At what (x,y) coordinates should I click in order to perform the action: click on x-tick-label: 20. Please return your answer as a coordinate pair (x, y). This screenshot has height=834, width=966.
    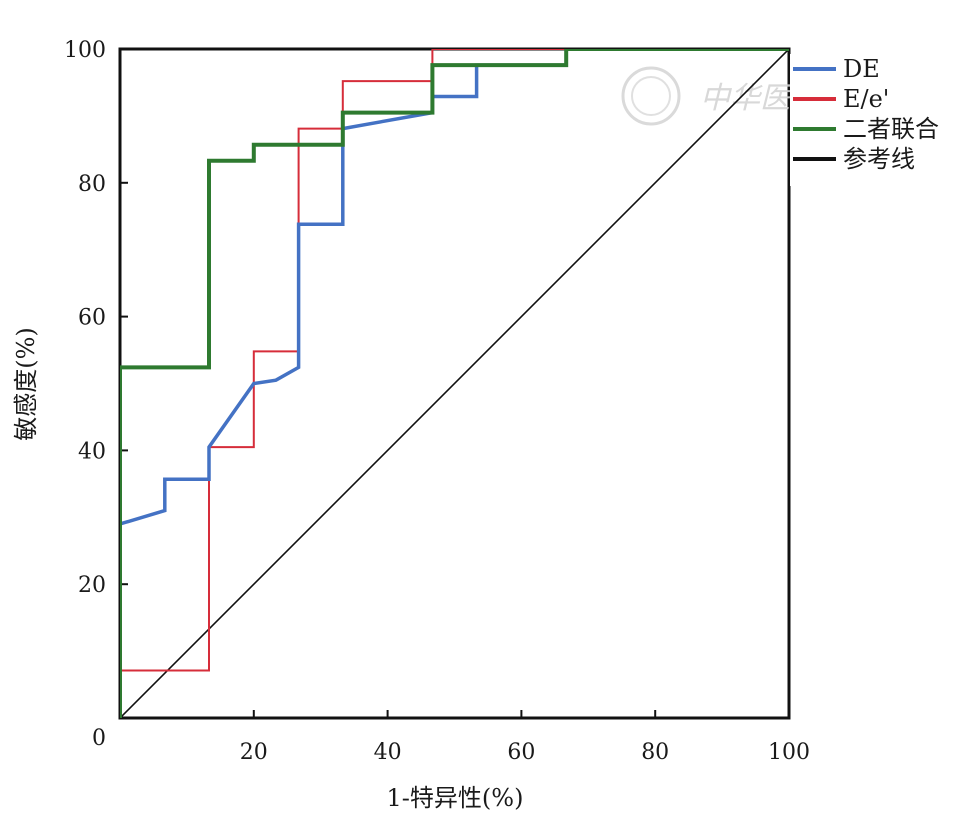
    Looking at the image, I should click on (254, 752).